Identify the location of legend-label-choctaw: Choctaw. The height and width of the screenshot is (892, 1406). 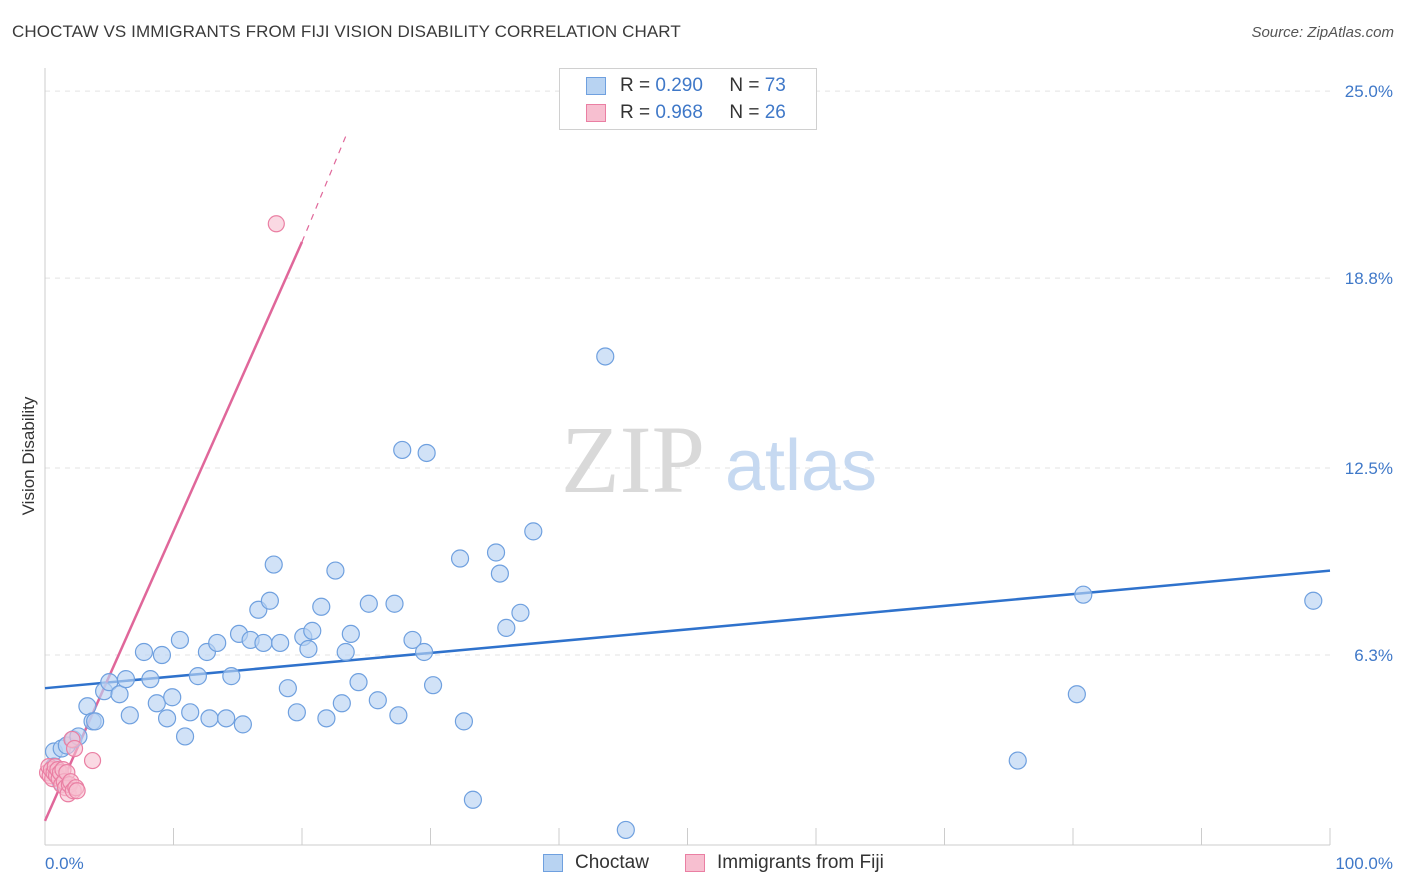
(612, 862).